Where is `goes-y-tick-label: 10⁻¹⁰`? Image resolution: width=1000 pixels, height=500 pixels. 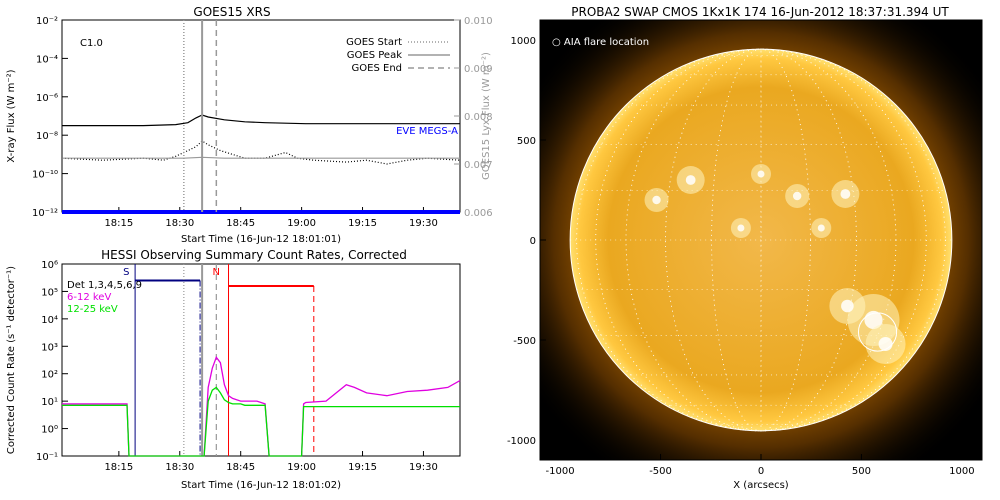 goes-y-tick-label: 10⁻¹⁰ is located at coordinates (45, 175).